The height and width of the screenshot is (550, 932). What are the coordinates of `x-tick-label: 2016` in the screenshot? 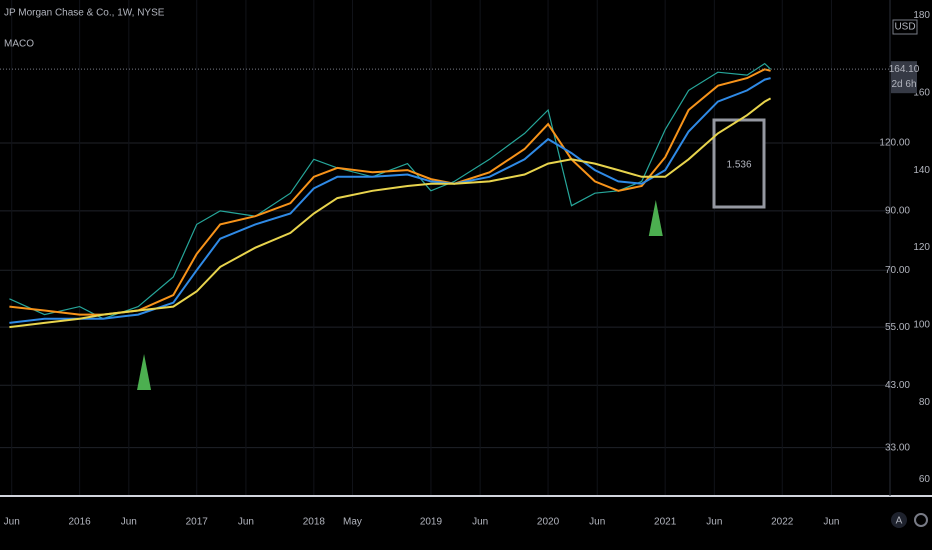 It's located at (80, 522).